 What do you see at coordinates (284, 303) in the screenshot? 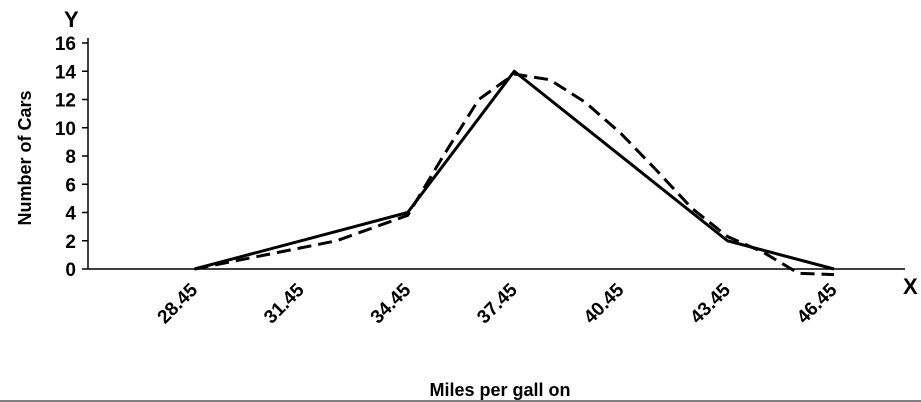
I see `x-tick-label: 31.45` at bounding box center [284, 303].